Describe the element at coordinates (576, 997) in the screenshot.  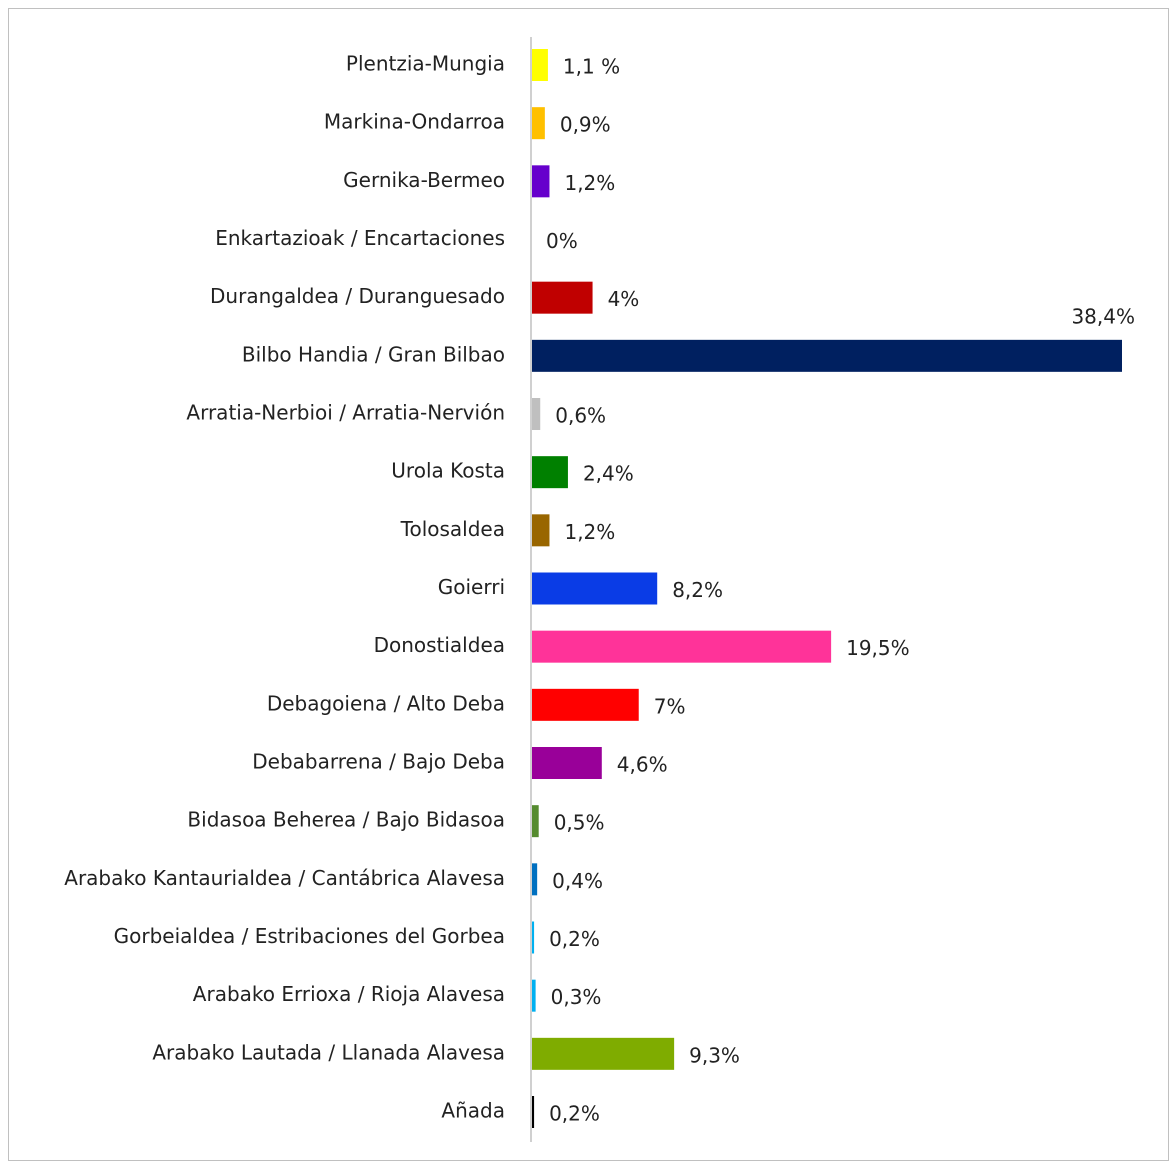
I see `value-label: 0,3%` at that location.